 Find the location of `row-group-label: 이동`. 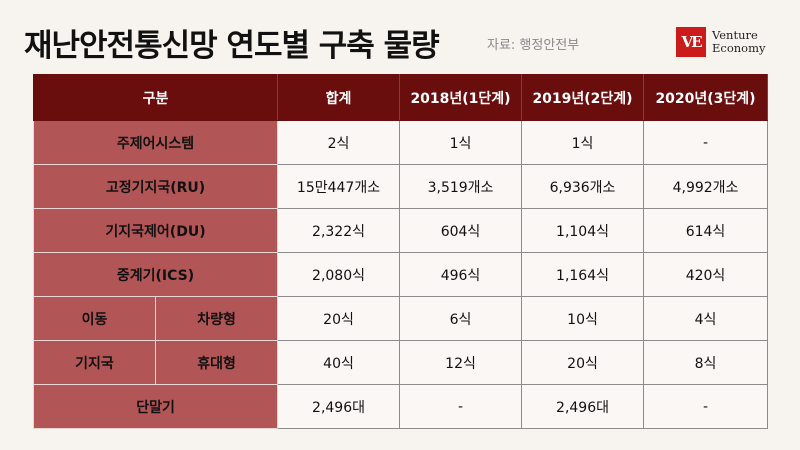

row-group-label: 이동 is located at coordinates (94, 318).